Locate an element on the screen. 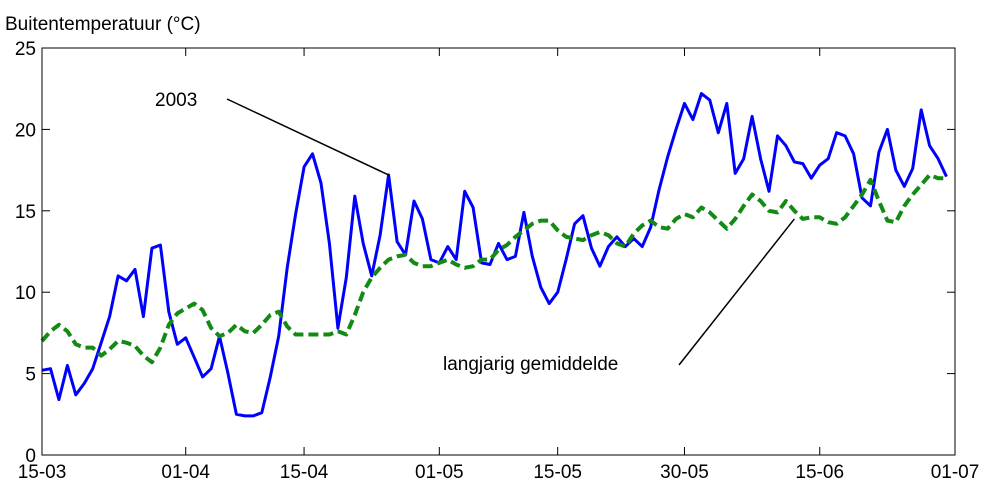 The width and height of the screenshot is (989, 486). annotation-leader-average is located at coordinates (736, 292).